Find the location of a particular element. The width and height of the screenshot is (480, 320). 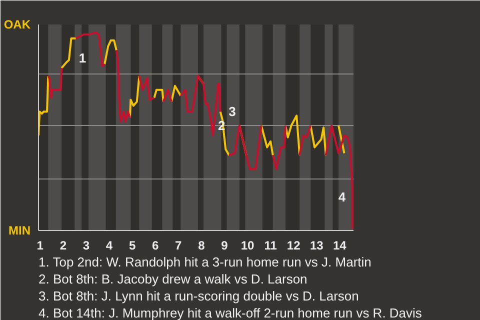

x-tick-label: 2 is located at coordinates (63, 245).